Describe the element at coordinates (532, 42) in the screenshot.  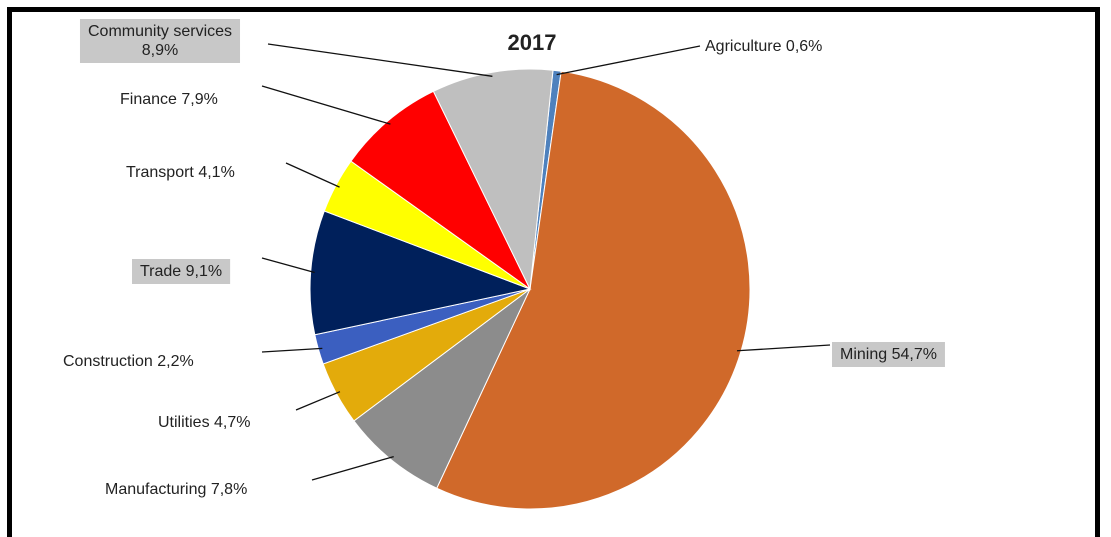
I see `chart-title: 2017` at that location.